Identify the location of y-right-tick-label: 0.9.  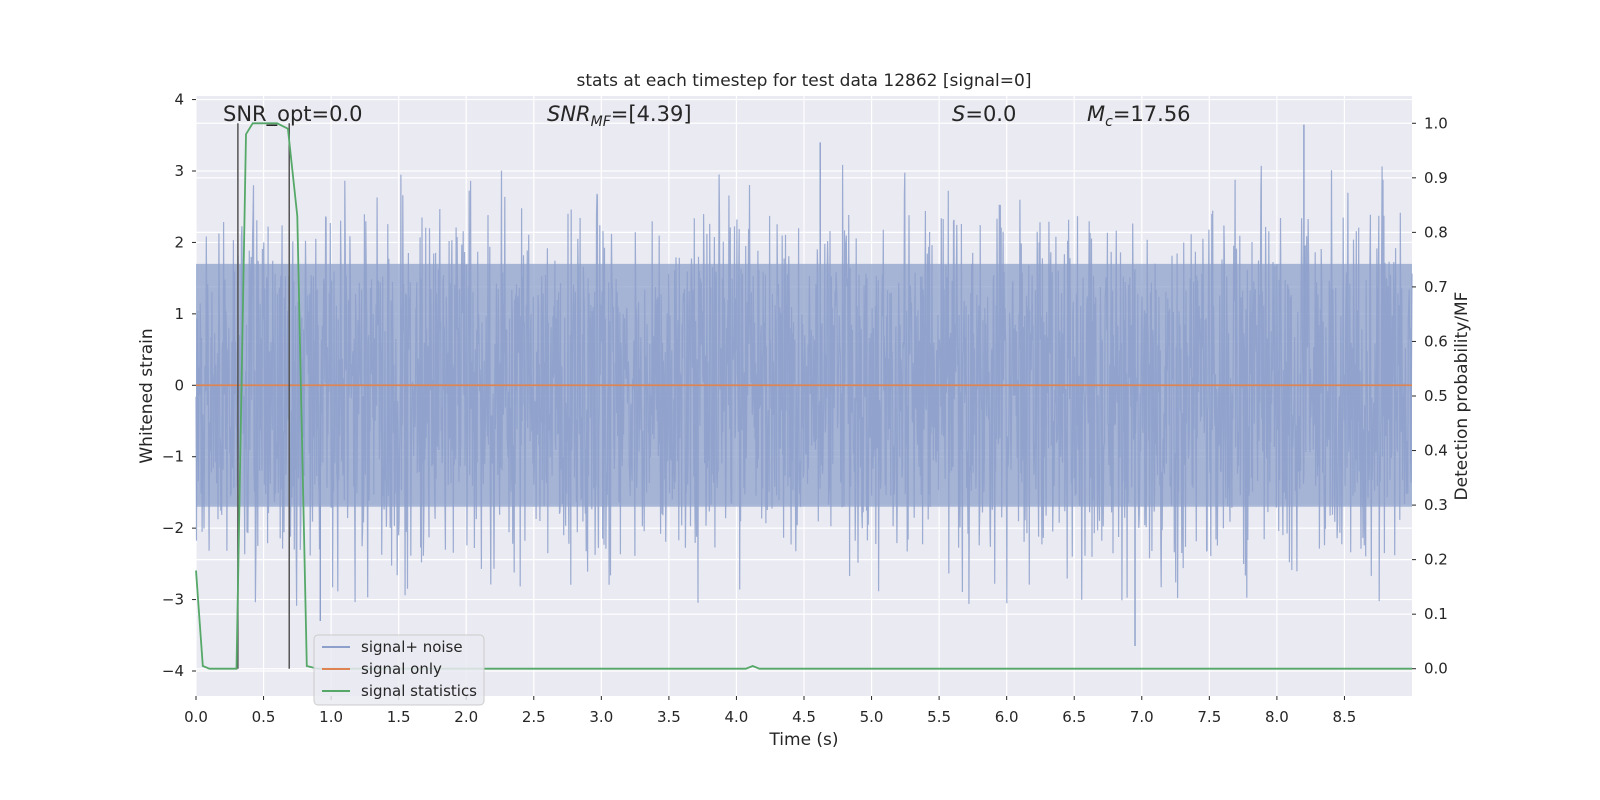
(1436, 178).